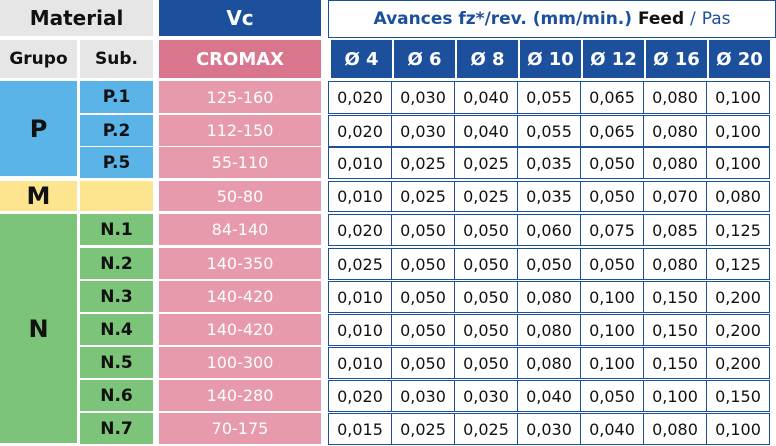  What do you see at coordinates (661, 19) in the screenshot?
I see `feed-header-en: Feed` at bounding box center [661, 19].